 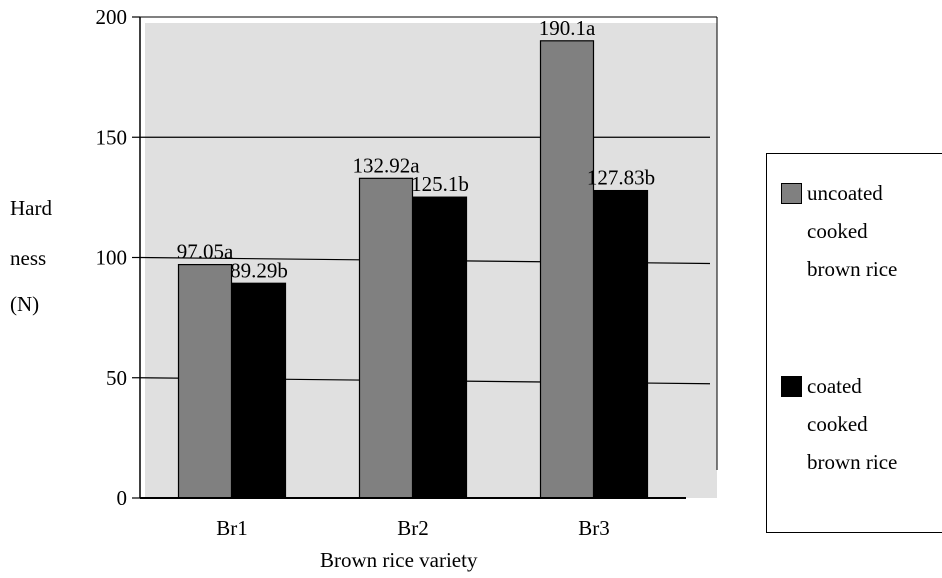 I want to click on y-tick-label-150: 150, so click(x=112, y=137).